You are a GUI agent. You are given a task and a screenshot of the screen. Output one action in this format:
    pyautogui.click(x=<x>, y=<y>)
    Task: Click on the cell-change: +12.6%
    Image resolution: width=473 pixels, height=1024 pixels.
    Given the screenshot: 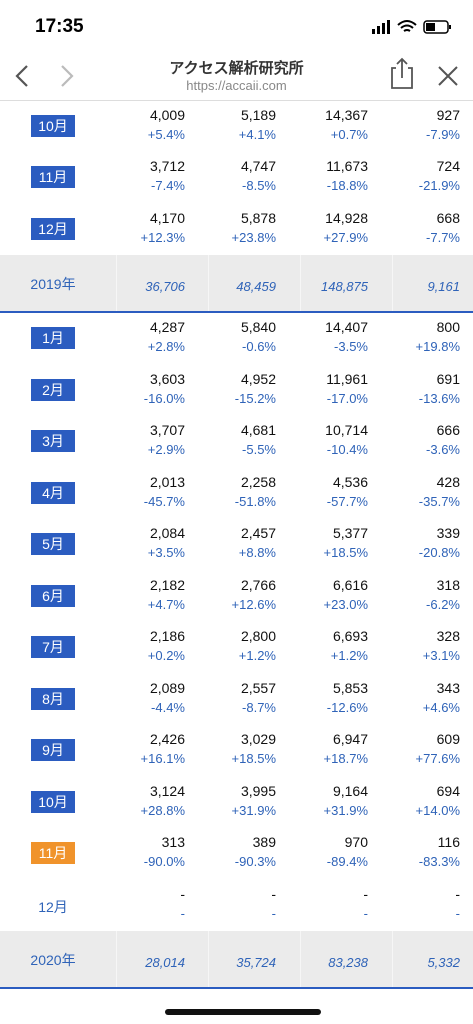 What is the action you would take?
    pyautogui.click(x=253, y=604)
    